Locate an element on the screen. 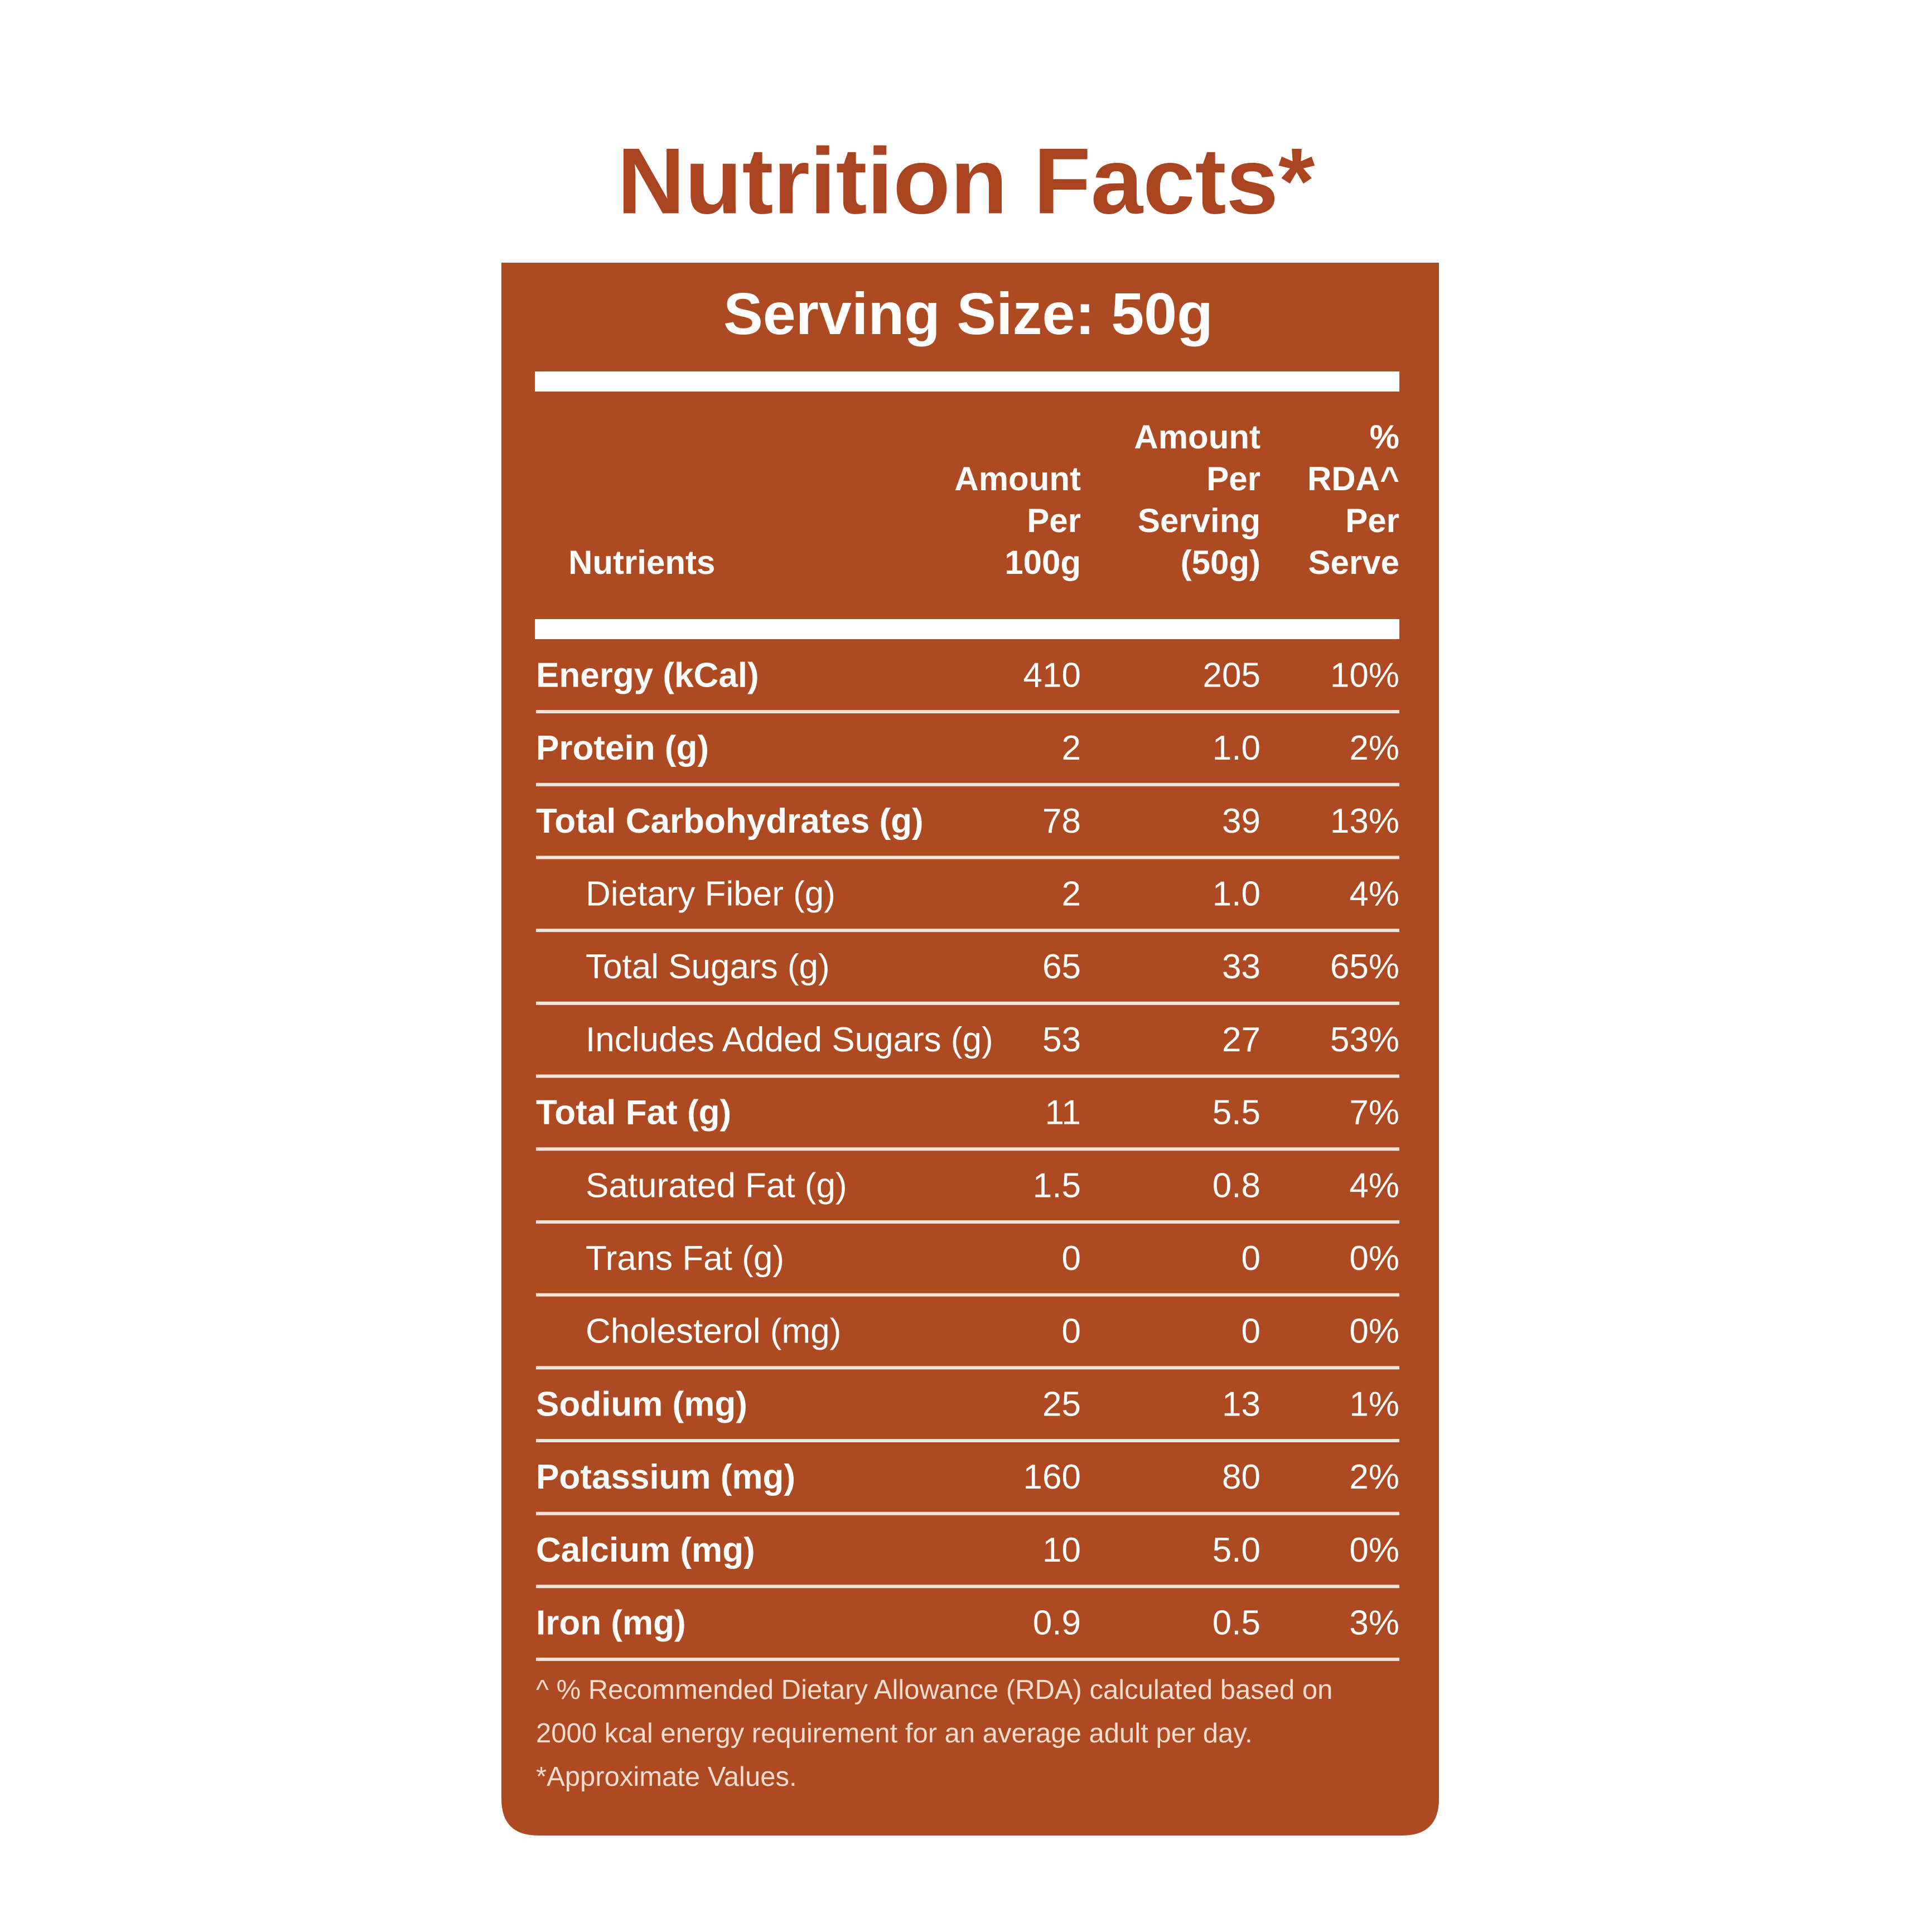  column-header: (50g) is located at coordinates (1220, 562).